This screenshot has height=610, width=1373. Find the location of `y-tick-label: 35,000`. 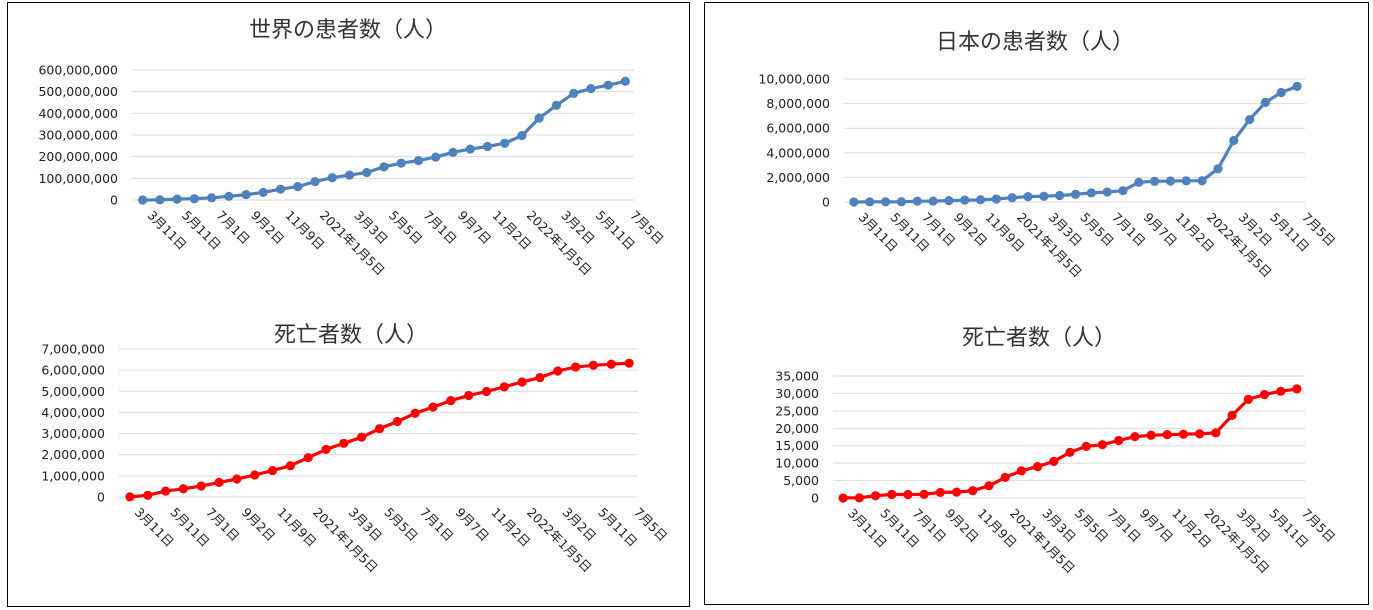

y-tick-label: 35,000 is located at coordinates (797, 376).